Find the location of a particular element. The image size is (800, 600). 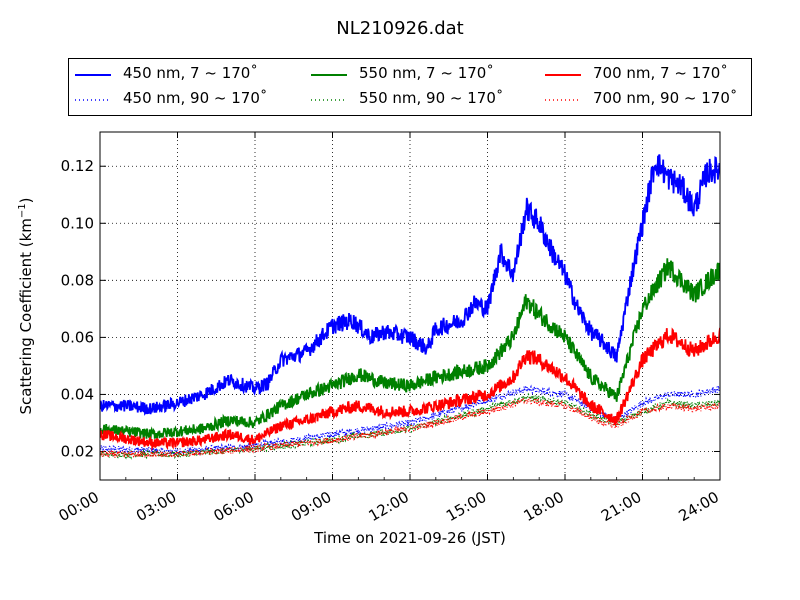

x-tick-label: 06:00 is located at coordinates (234, 506).